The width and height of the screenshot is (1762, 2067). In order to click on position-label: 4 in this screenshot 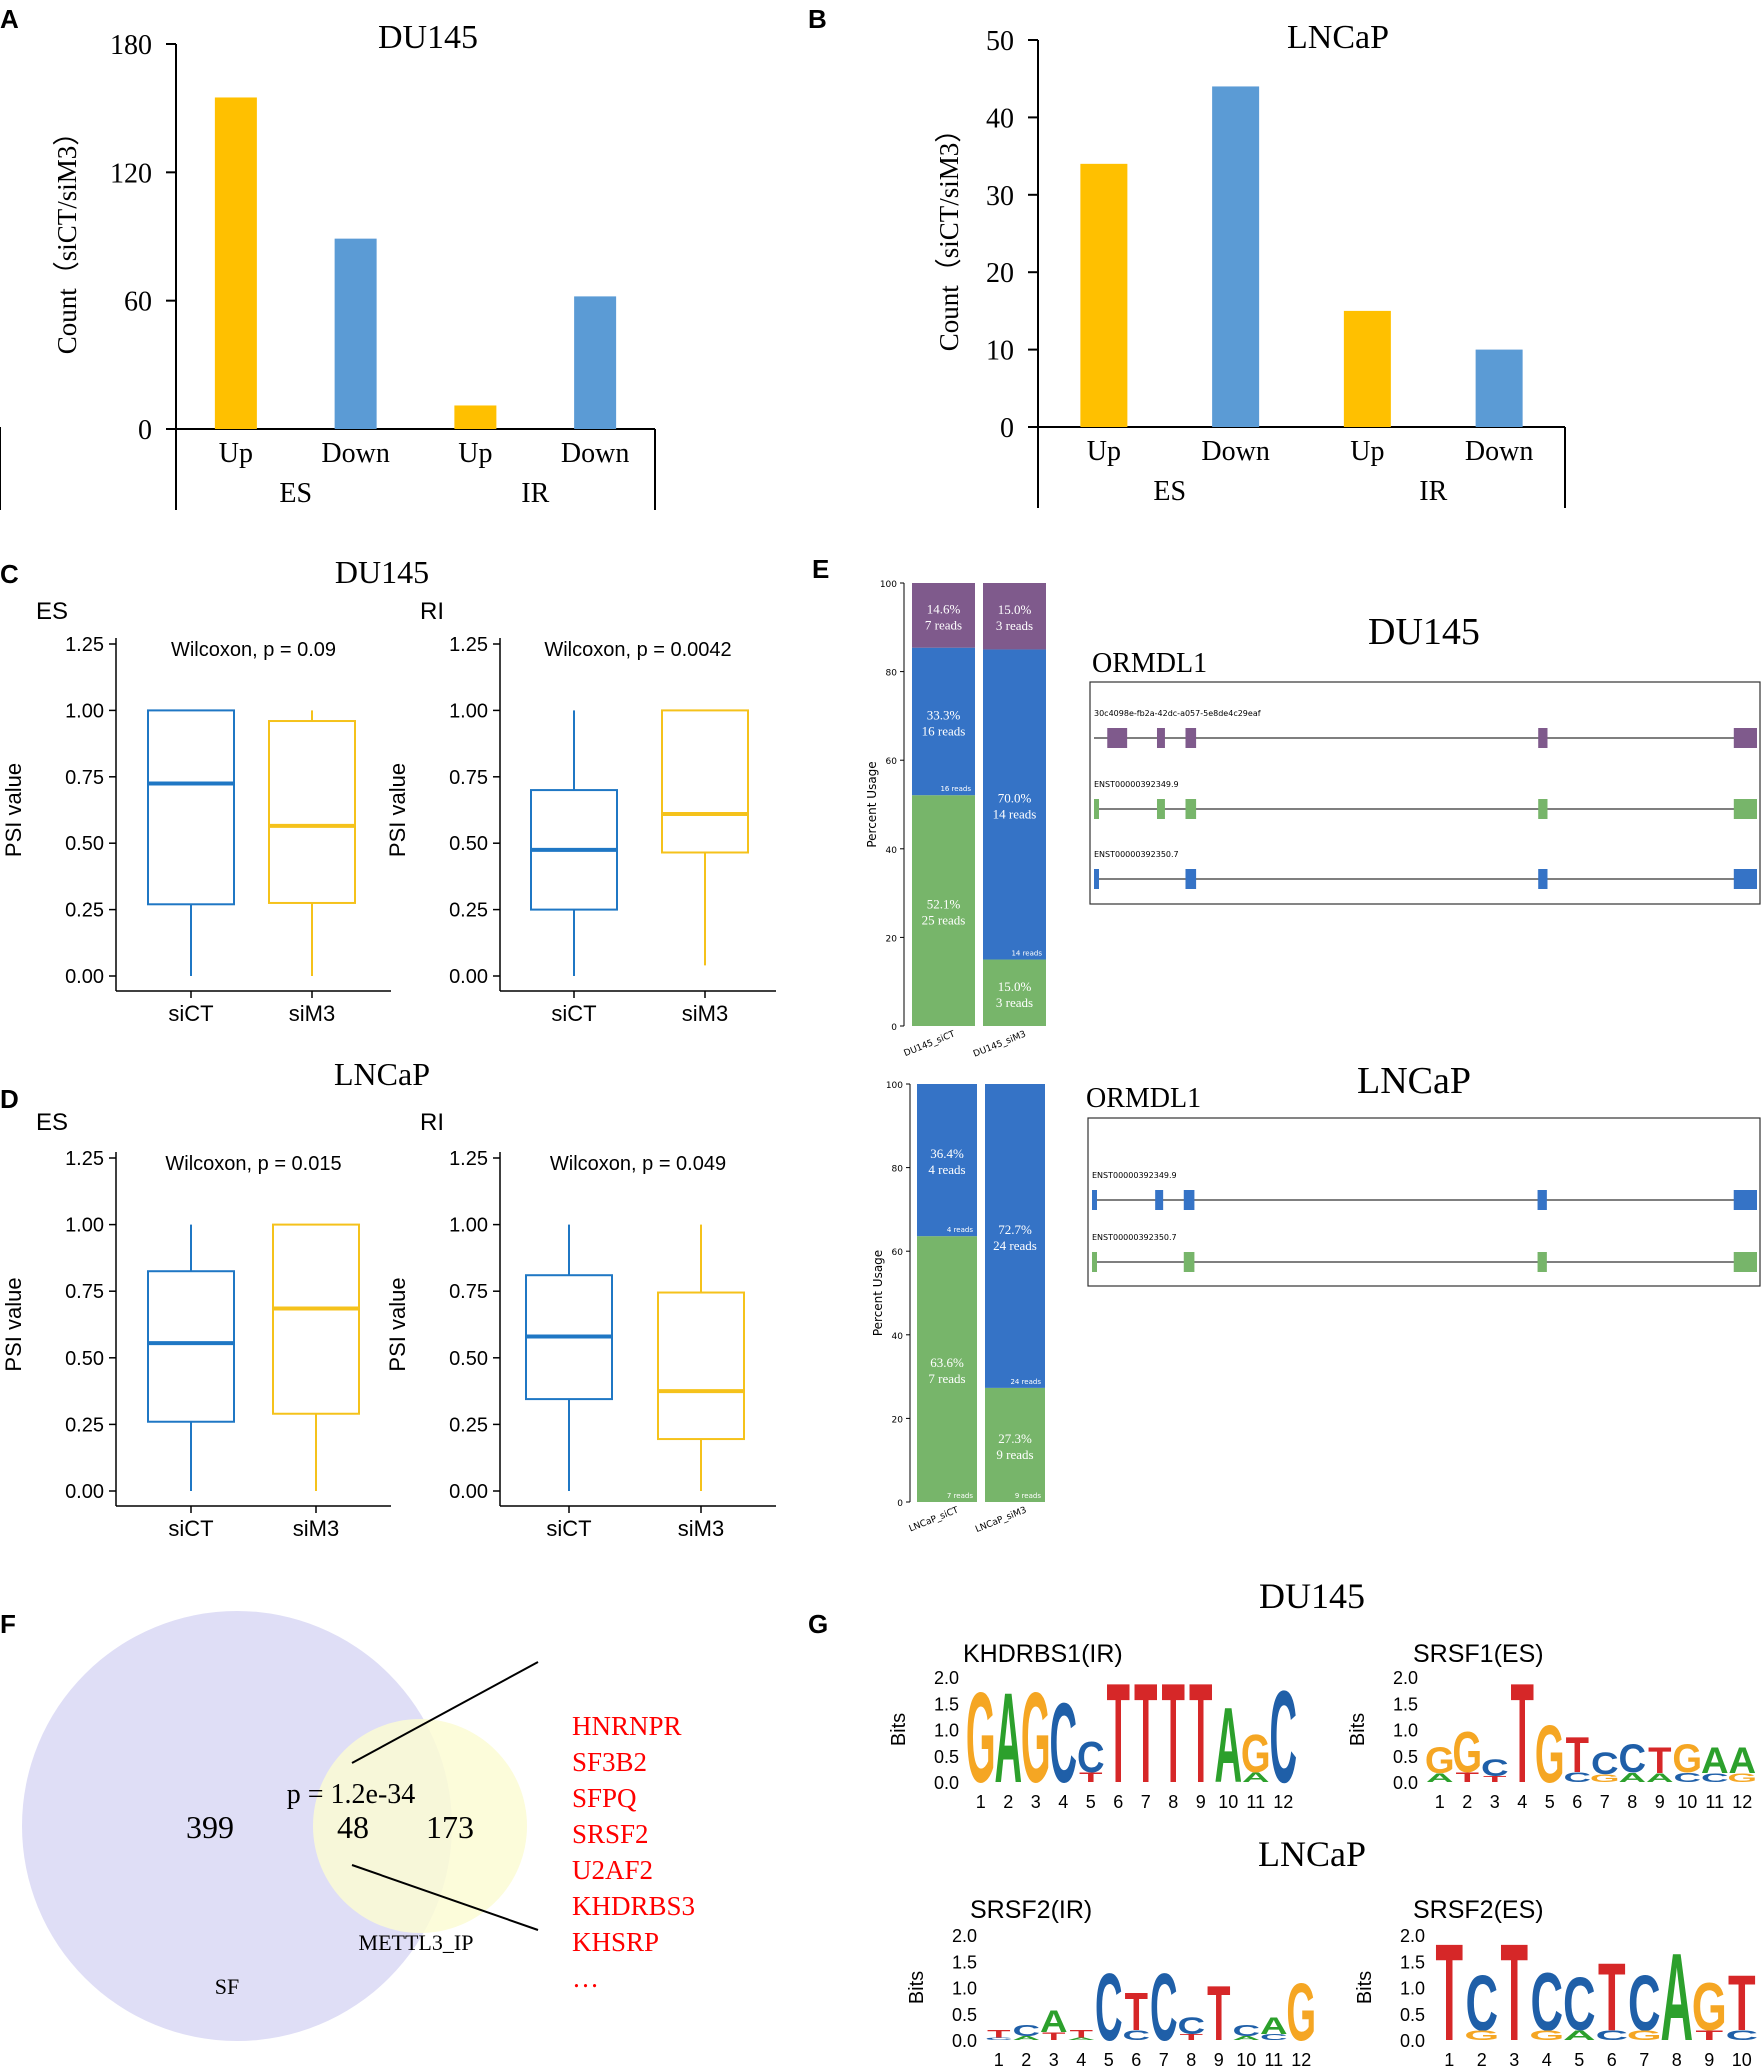, I will do `click(1081, 2058)`.